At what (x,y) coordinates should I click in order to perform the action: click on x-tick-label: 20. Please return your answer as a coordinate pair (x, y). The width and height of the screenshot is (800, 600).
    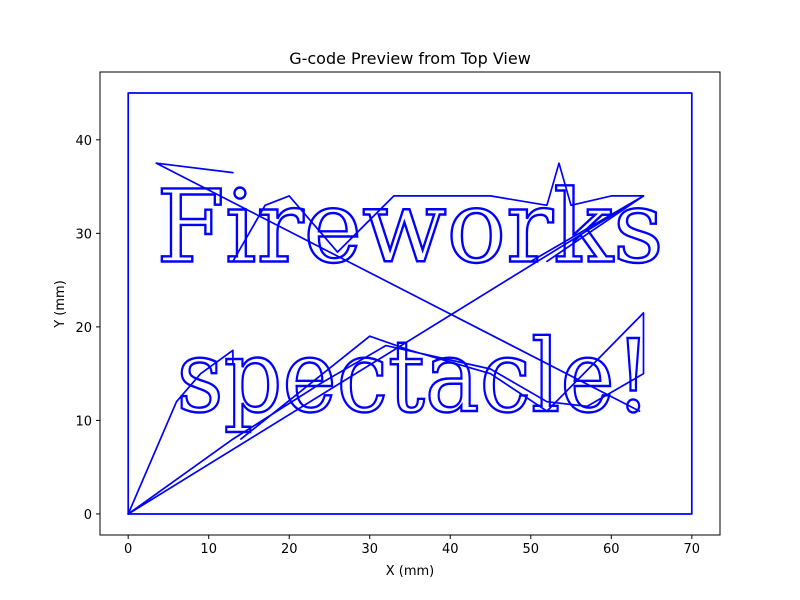
    Looking at the image, I should click on (289, 549).